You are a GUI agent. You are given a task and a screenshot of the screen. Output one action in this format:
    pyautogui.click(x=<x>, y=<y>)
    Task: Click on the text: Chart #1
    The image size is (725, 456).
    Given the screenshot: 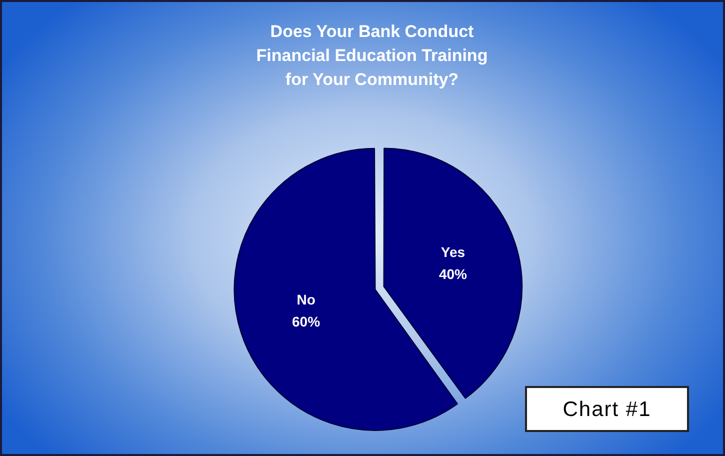 What is the action you would take?
    pyautogui.click(x=607, y=409)
    